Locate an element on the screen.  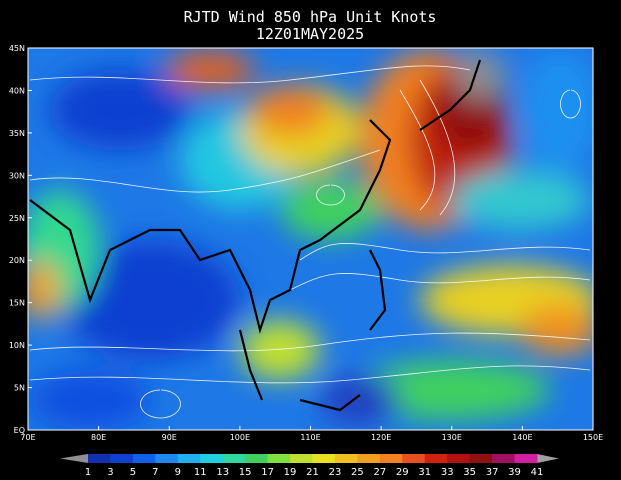
lat-tick-label: 40N is located at coordinates (17, 90).